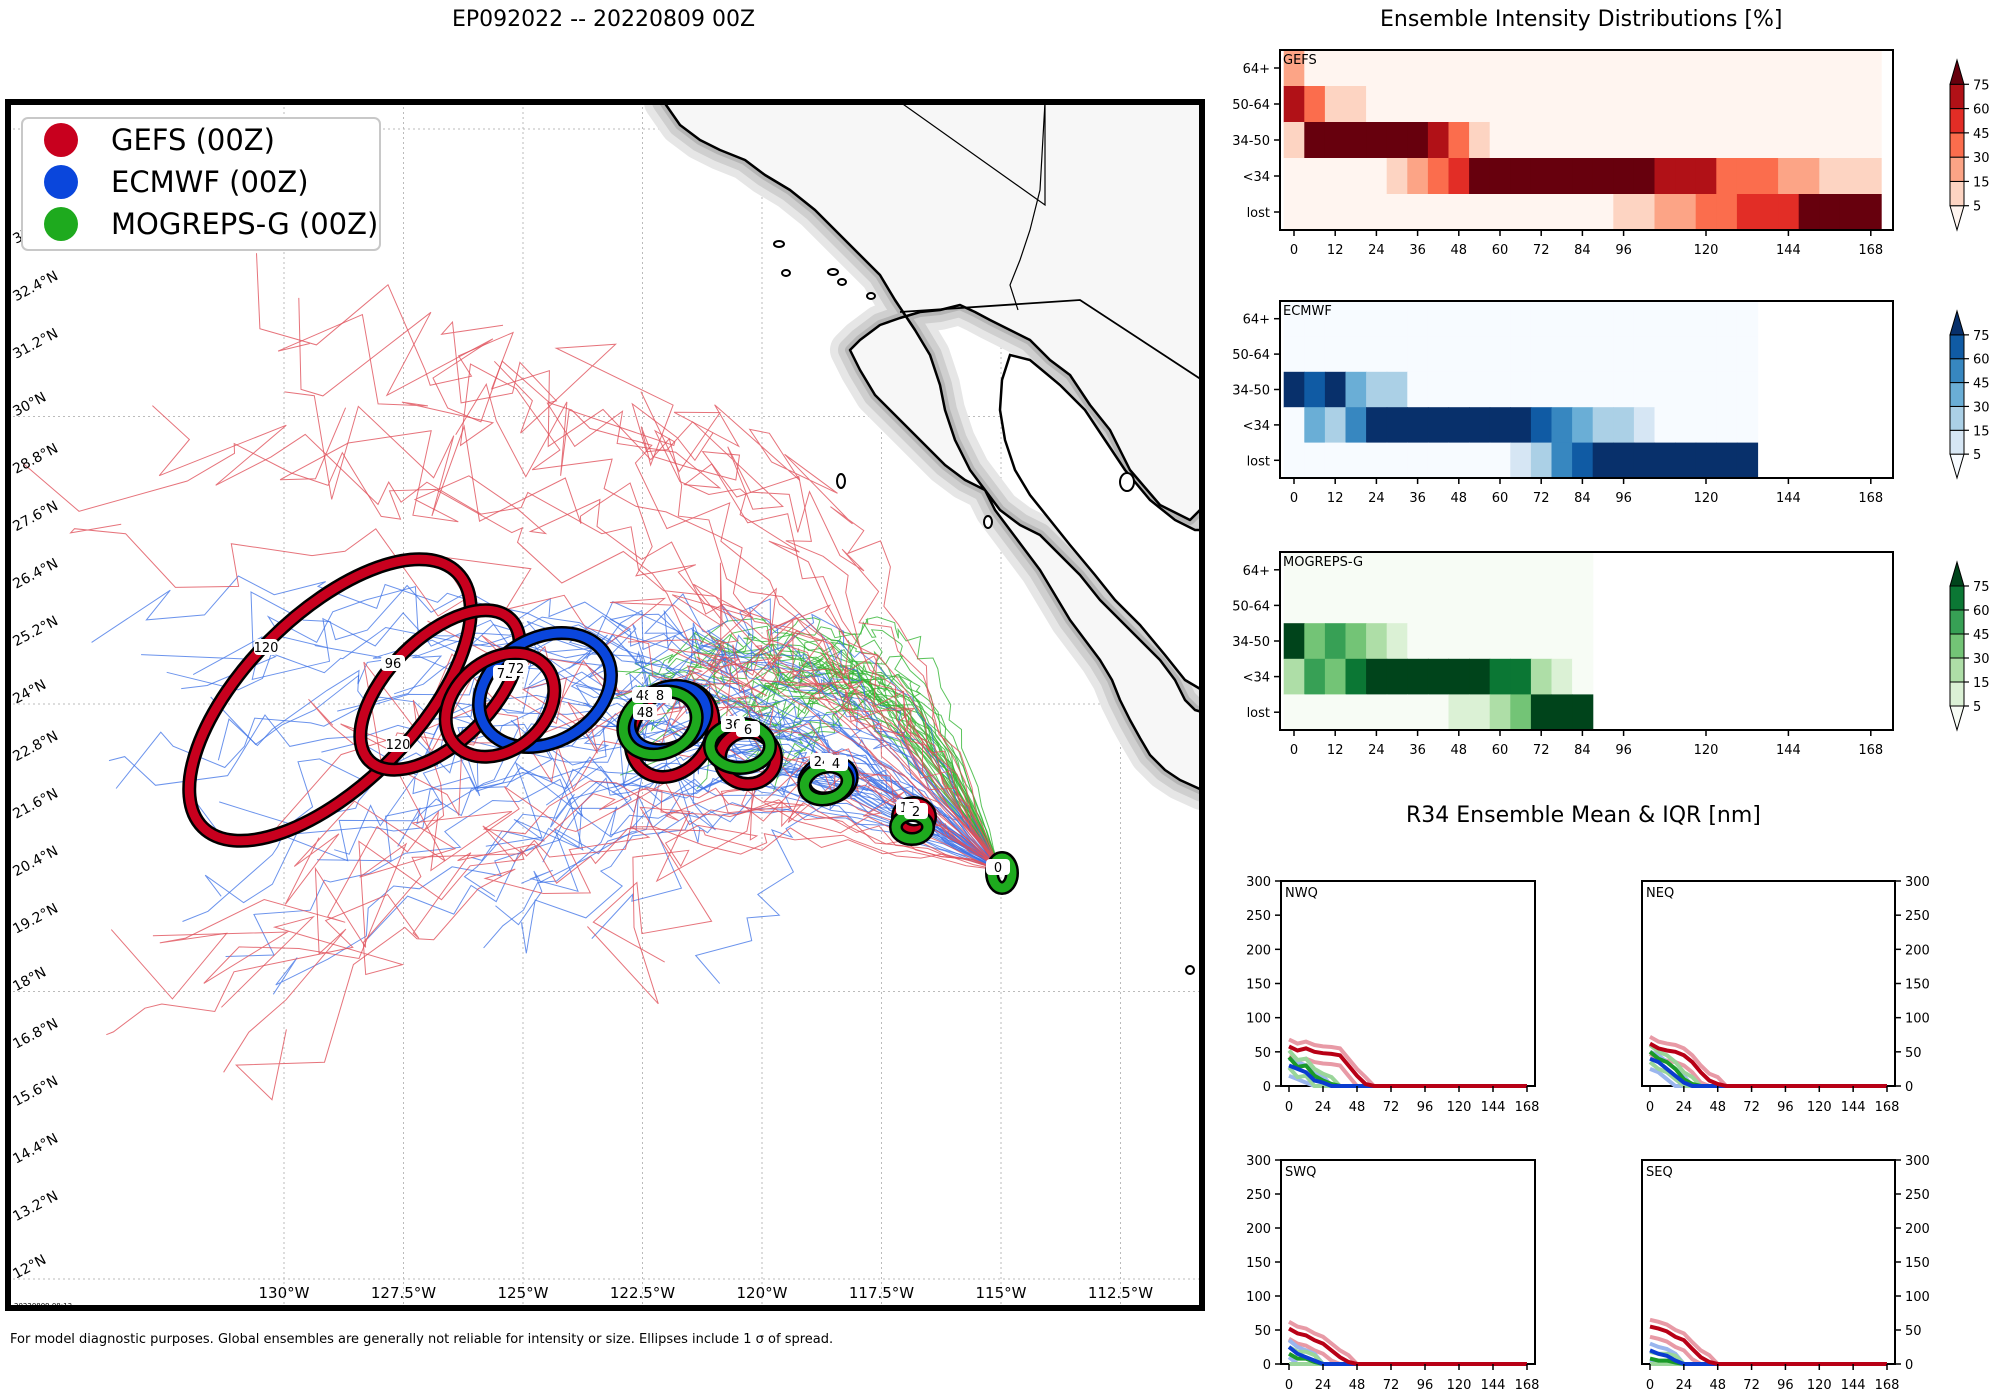 The image size is (2000, 1400). Describe the element at coordinates (1917, 1297) in the screenshot. I see `y-tick-label: 100` at that location.